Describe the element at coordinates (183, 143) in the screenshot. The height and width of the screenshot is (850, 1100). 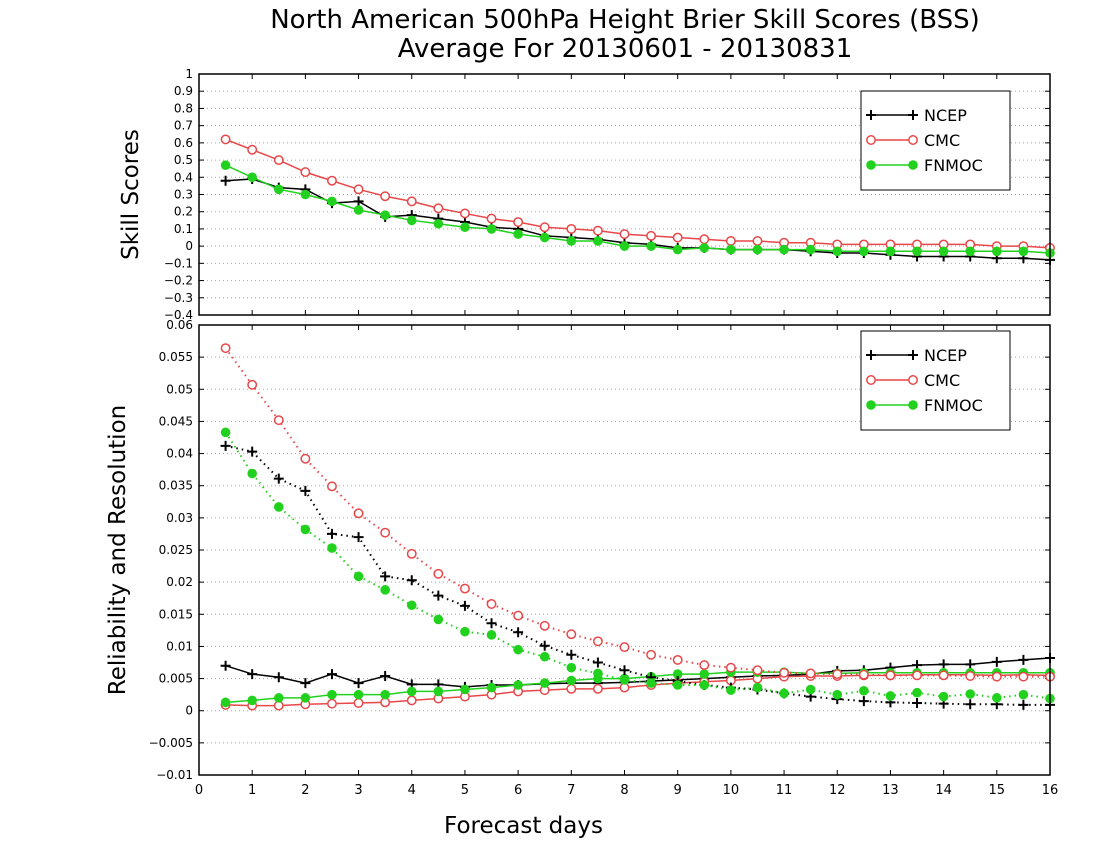
I see `y-tick-label: 0.6` at that location.